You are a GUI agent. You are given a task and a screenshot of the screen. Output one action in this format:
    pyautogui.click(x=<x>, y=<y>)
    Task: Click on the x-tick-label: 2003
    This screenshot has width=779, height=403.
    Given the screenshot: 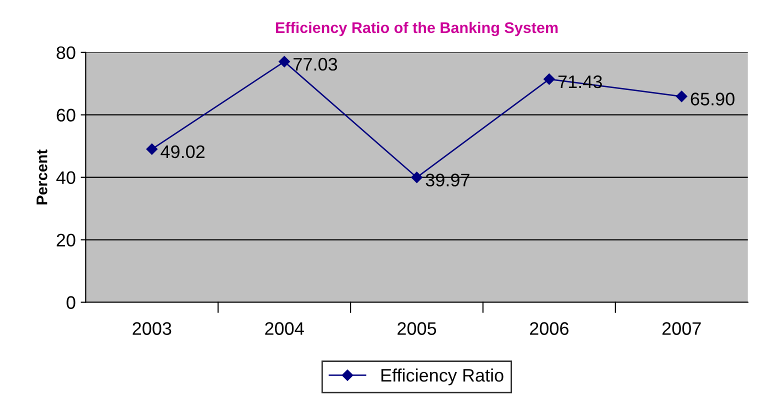 What is the action you would take?
    pyautogui.click(x=152, y=328)
    